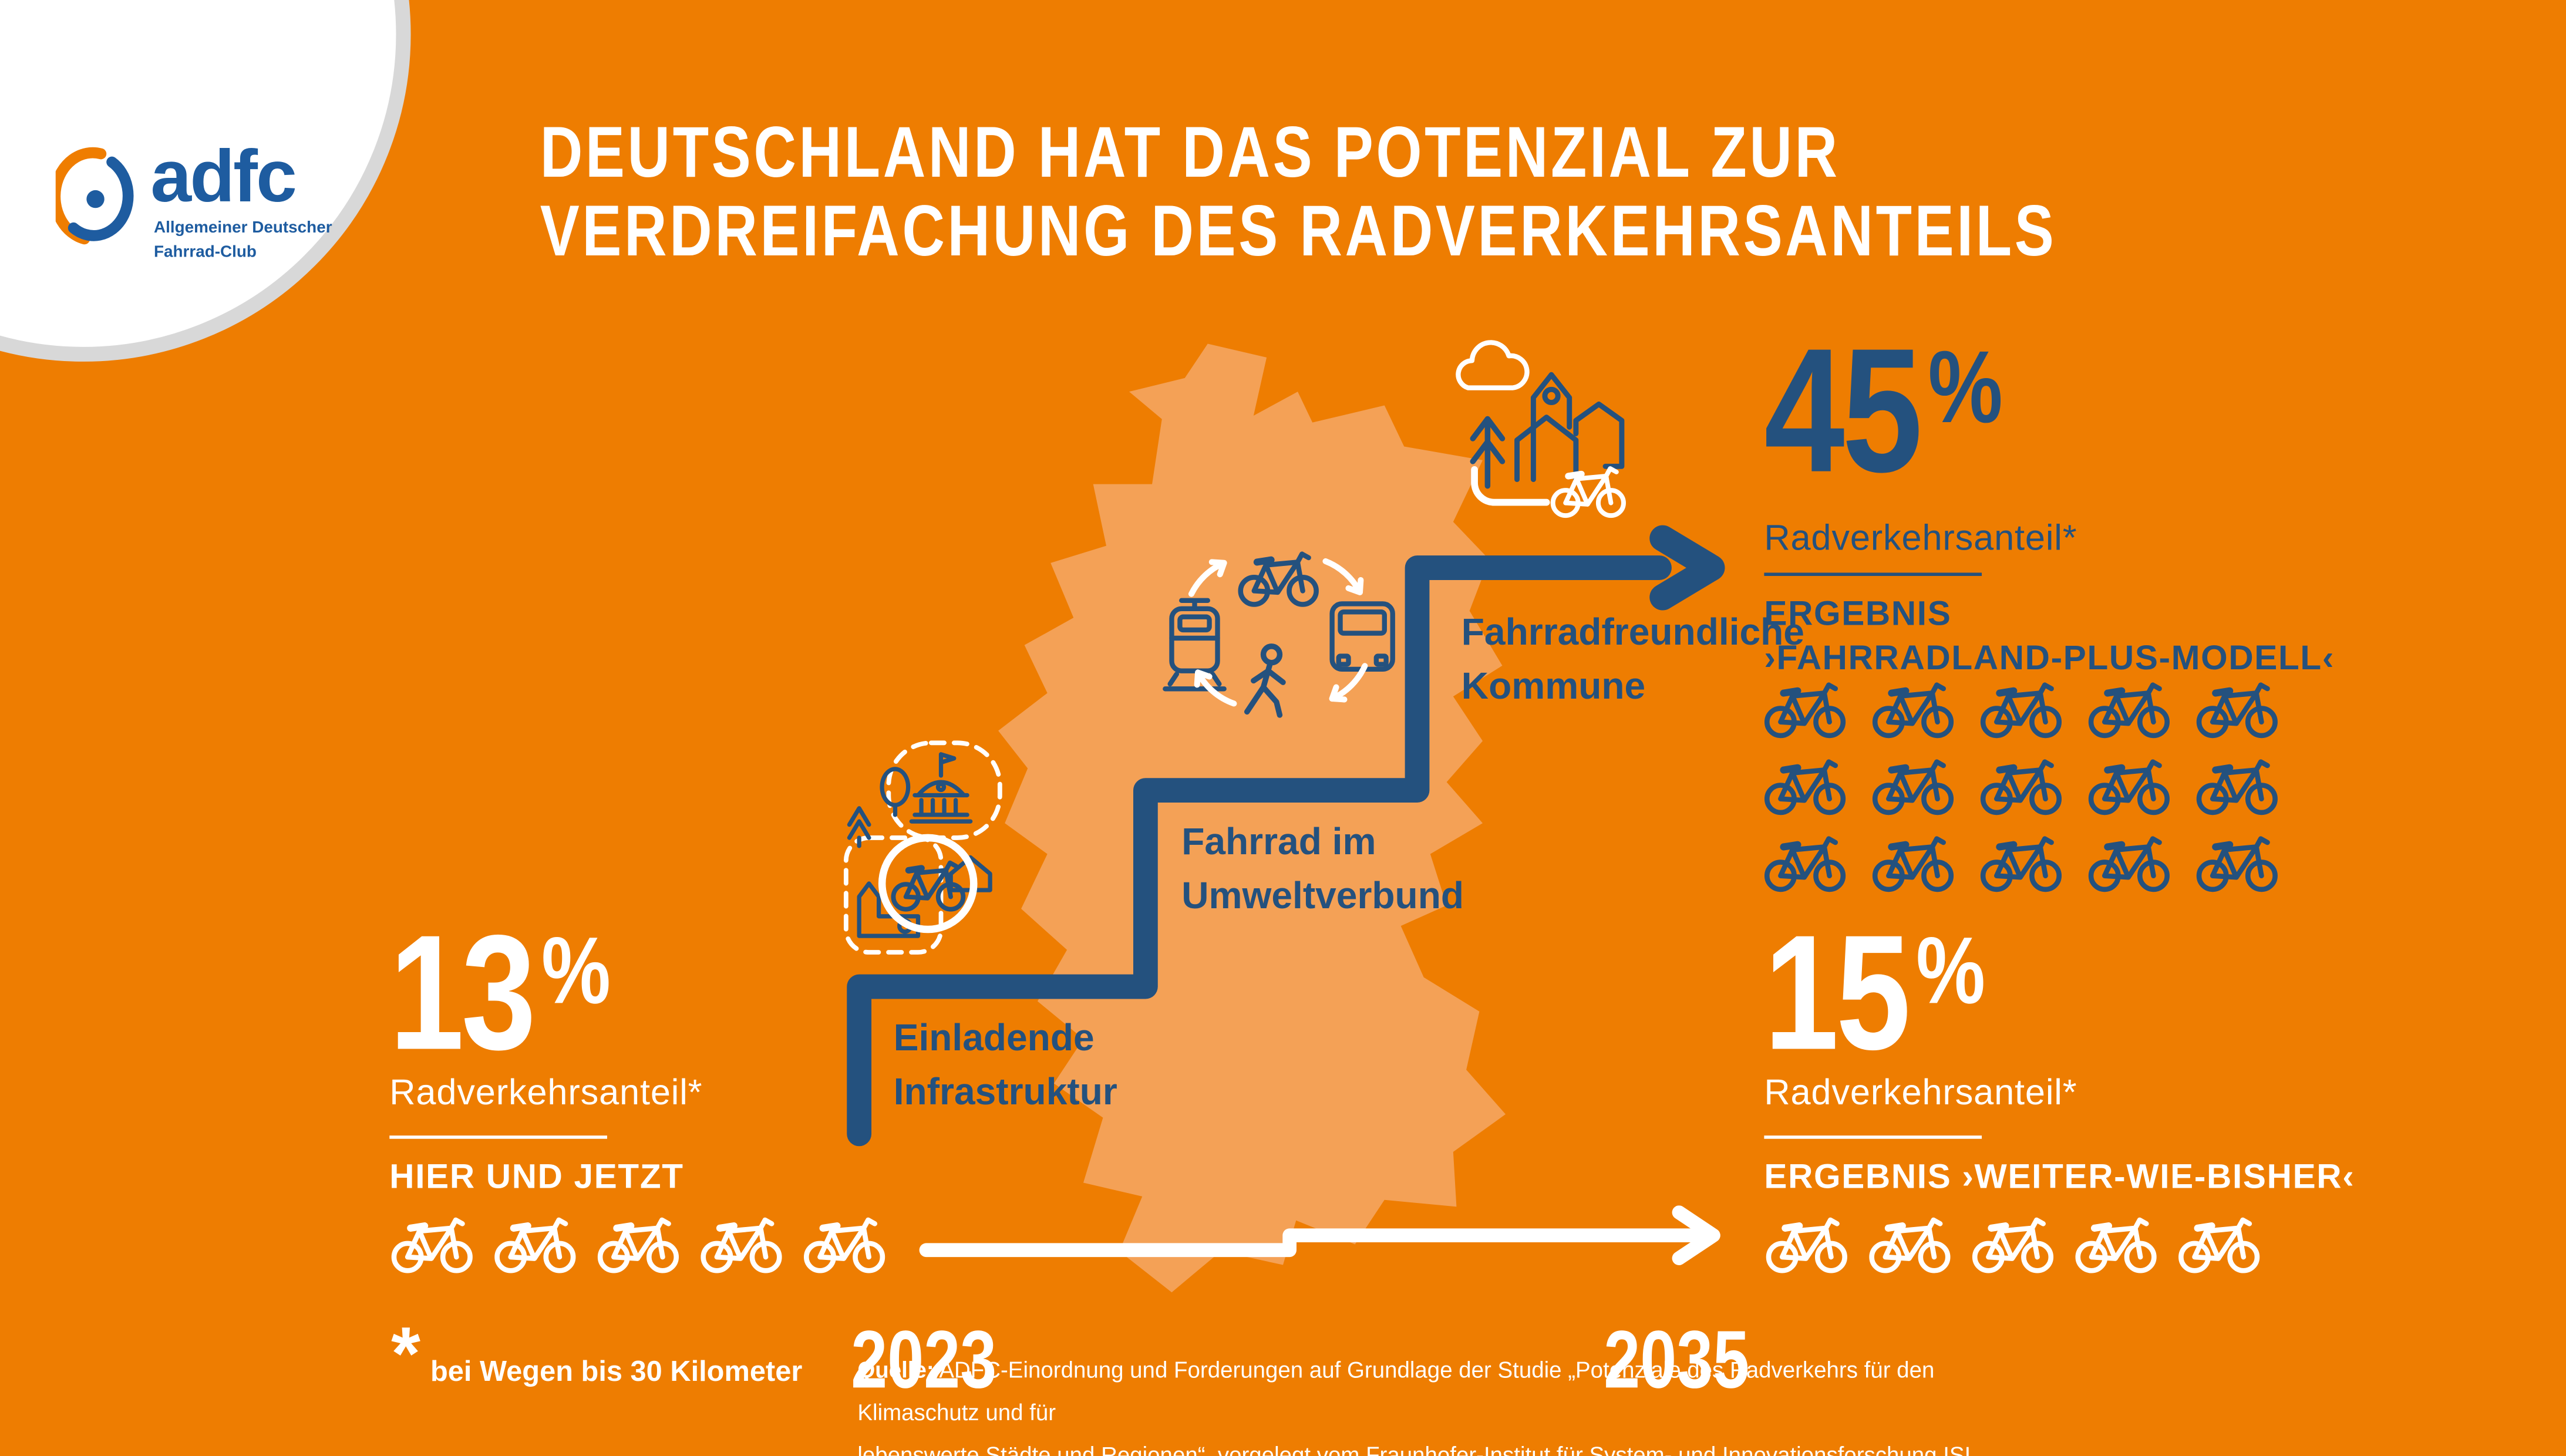  Describe the element at coordinates (546, 1092) in the screenshot. I see `stat-current-label: Radverkehrsanteil*` at that location.